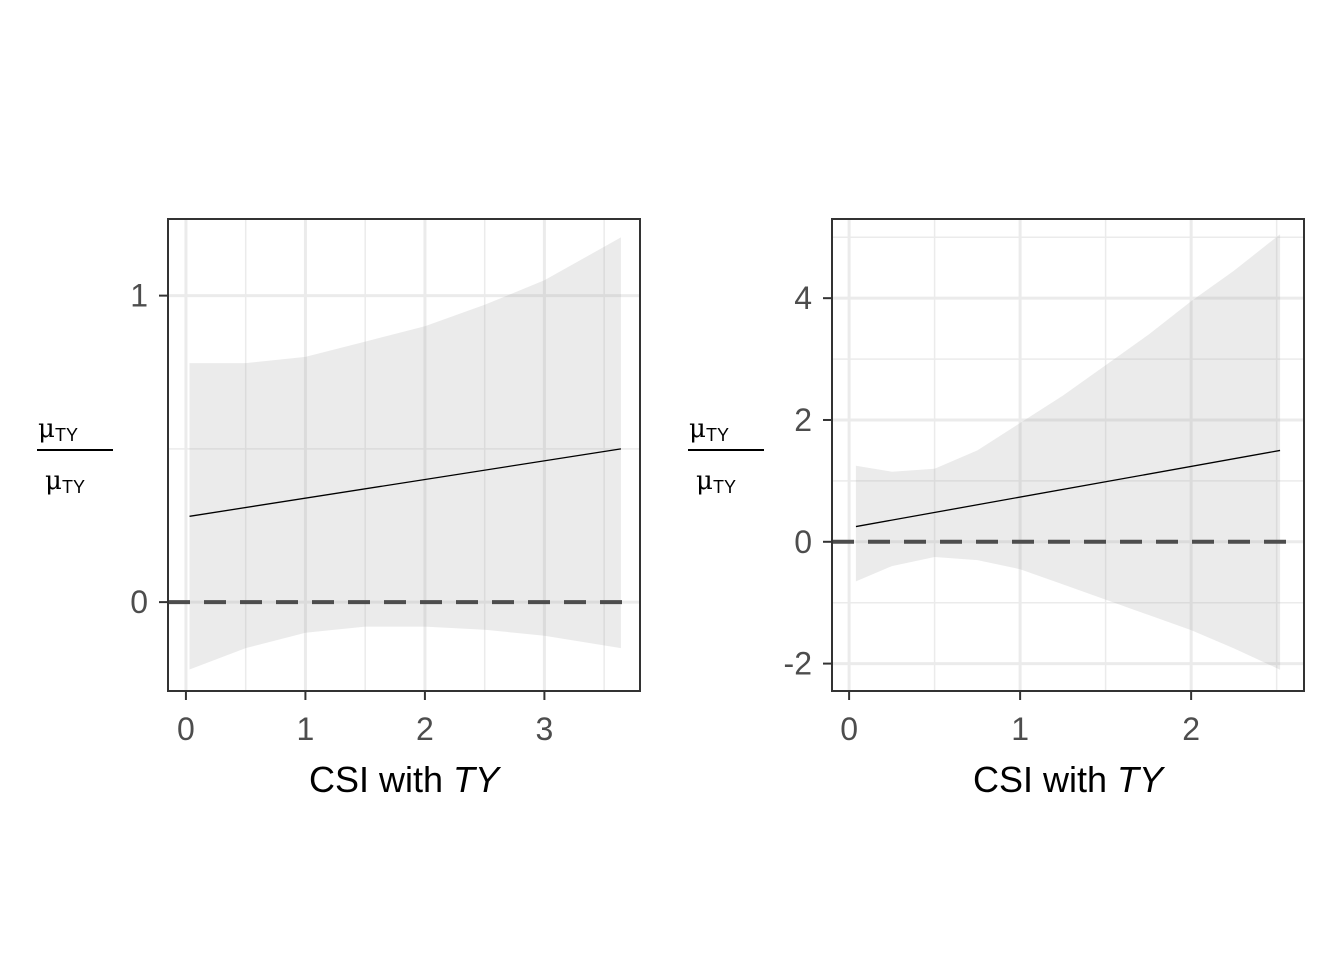 The height and width of the screenshot is (960, 1344). I want to click on panel-2-x-tick-label: 1, so click(1020, 729).